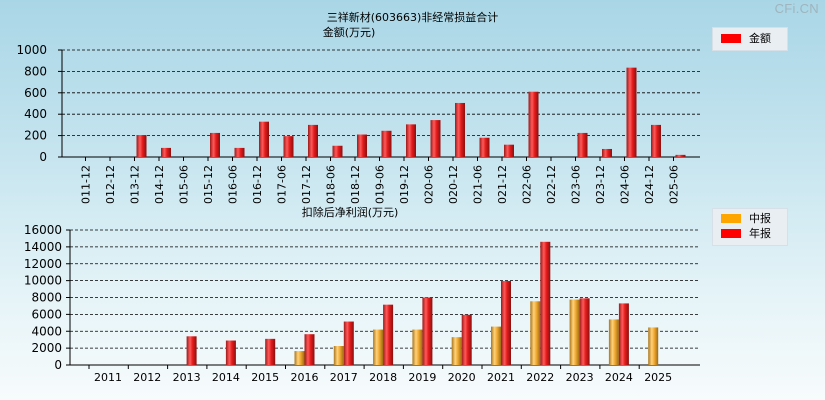 This screenshot has width=825, height=400. Describe the element at coordinates (35, 136) in the screenshot. I see `chart1-ytick-label: 200` at that location.